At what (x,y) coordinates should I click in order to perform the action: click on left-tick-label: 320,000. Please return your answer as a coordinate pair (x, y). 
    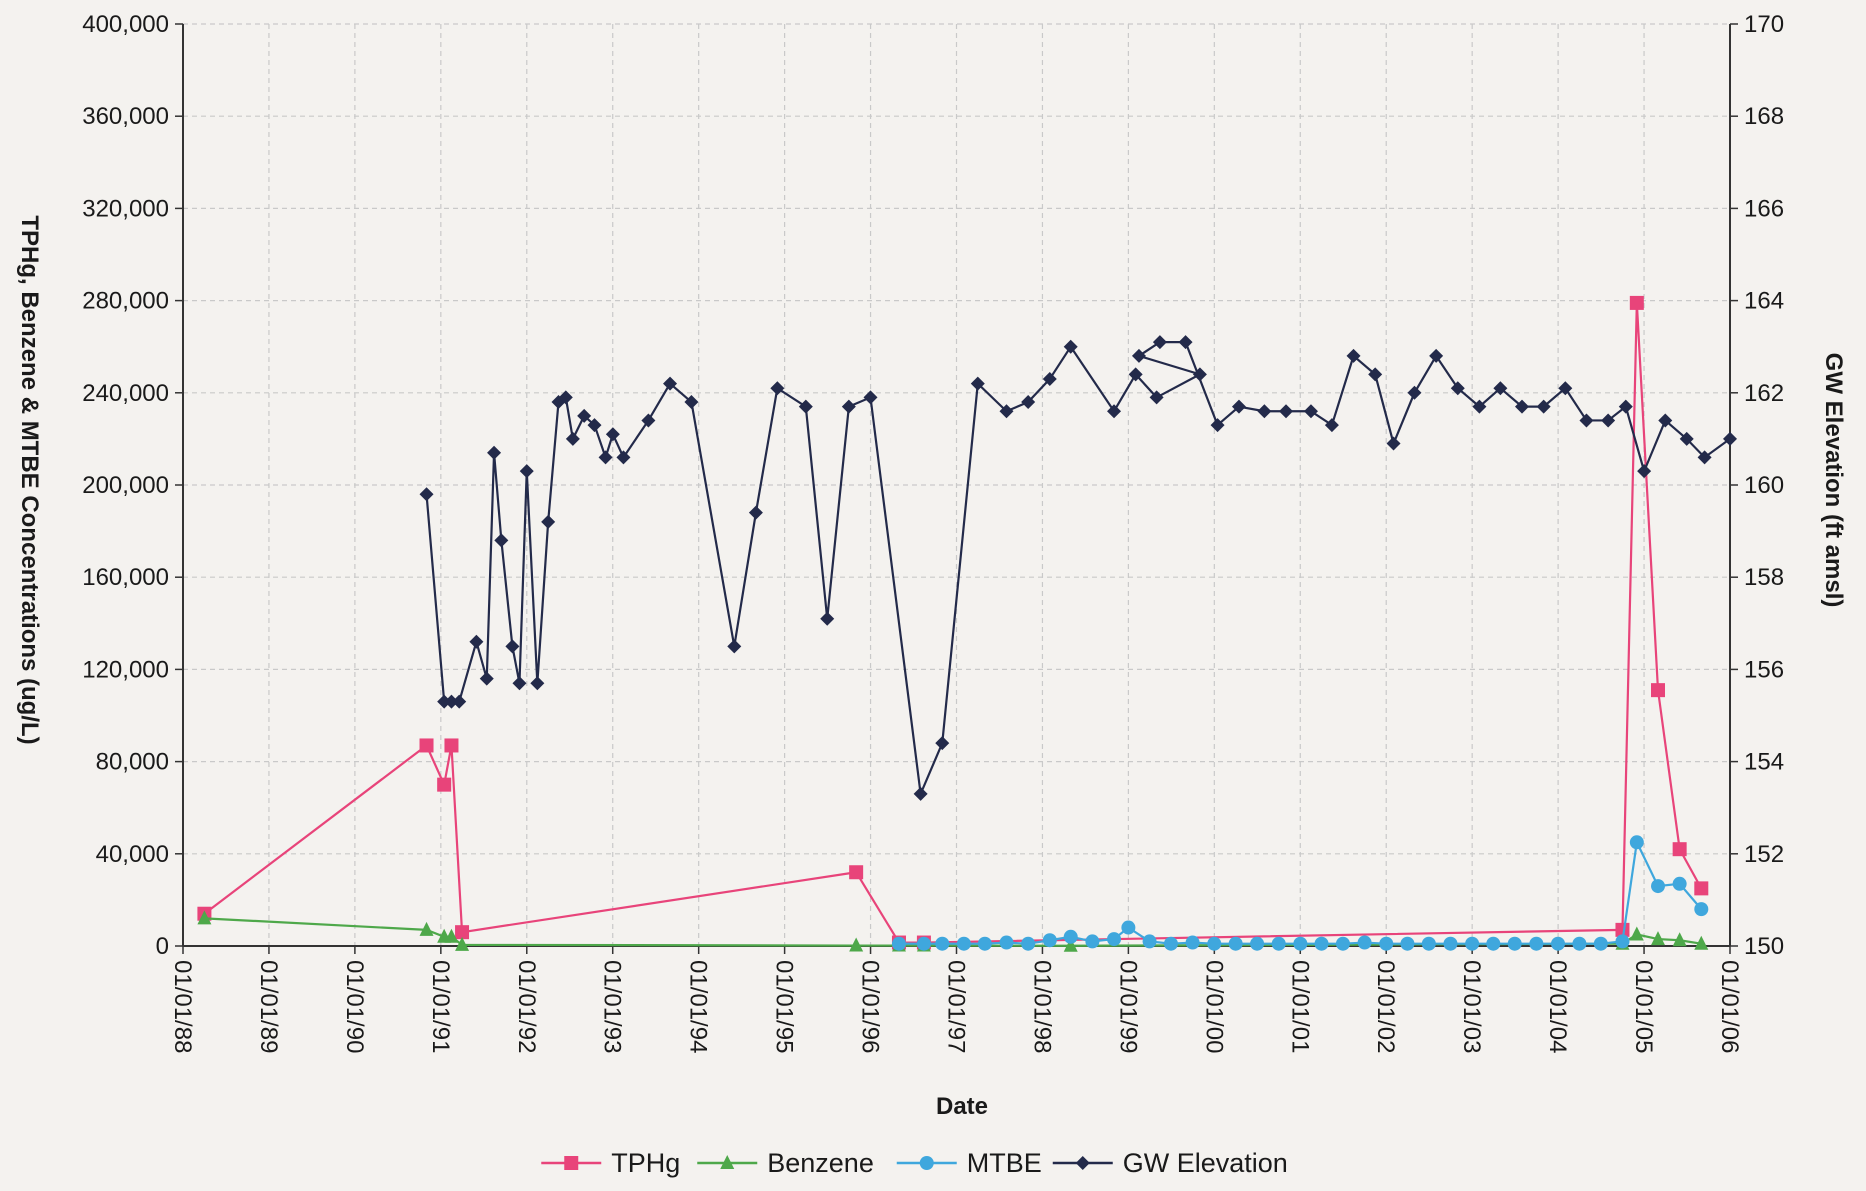
    Looking at the image, I should click on (125, 208).